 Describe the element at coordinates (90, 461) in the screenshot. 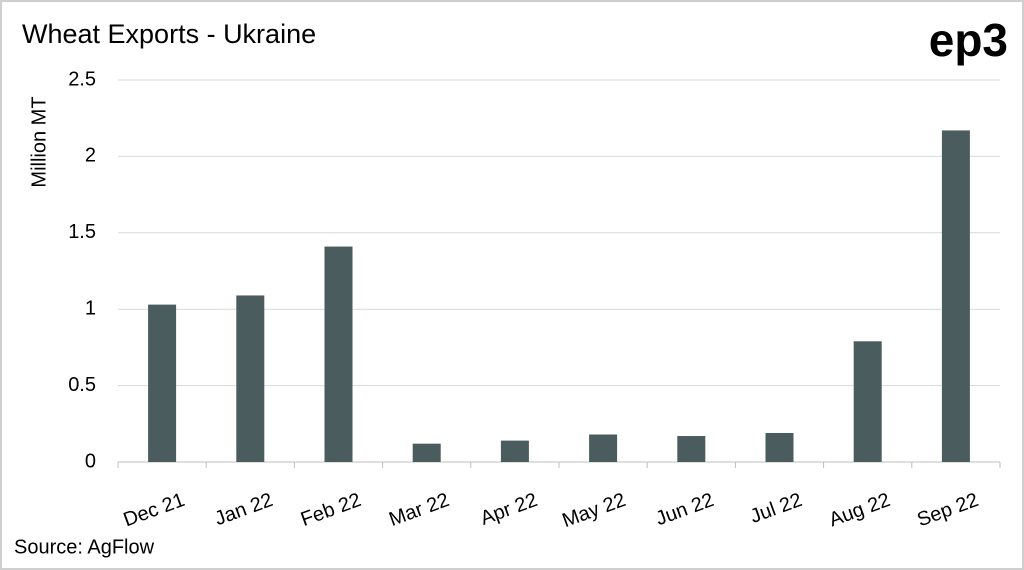

I see `y-tick-label: 0` at that location.